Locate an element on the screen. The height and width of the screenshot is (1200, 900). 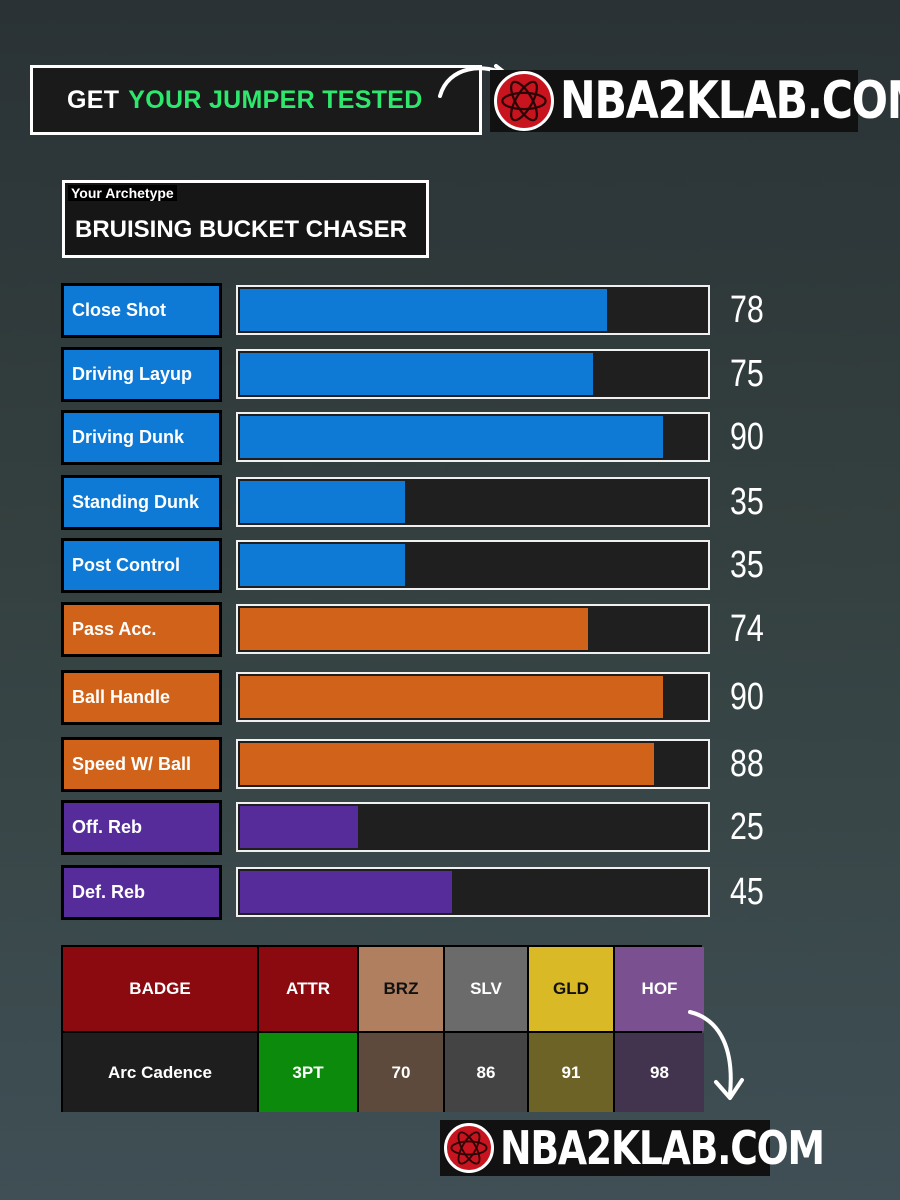
cta-highlight-text: YOUR JUMPER TESTED is located at coordinates (275, 99).